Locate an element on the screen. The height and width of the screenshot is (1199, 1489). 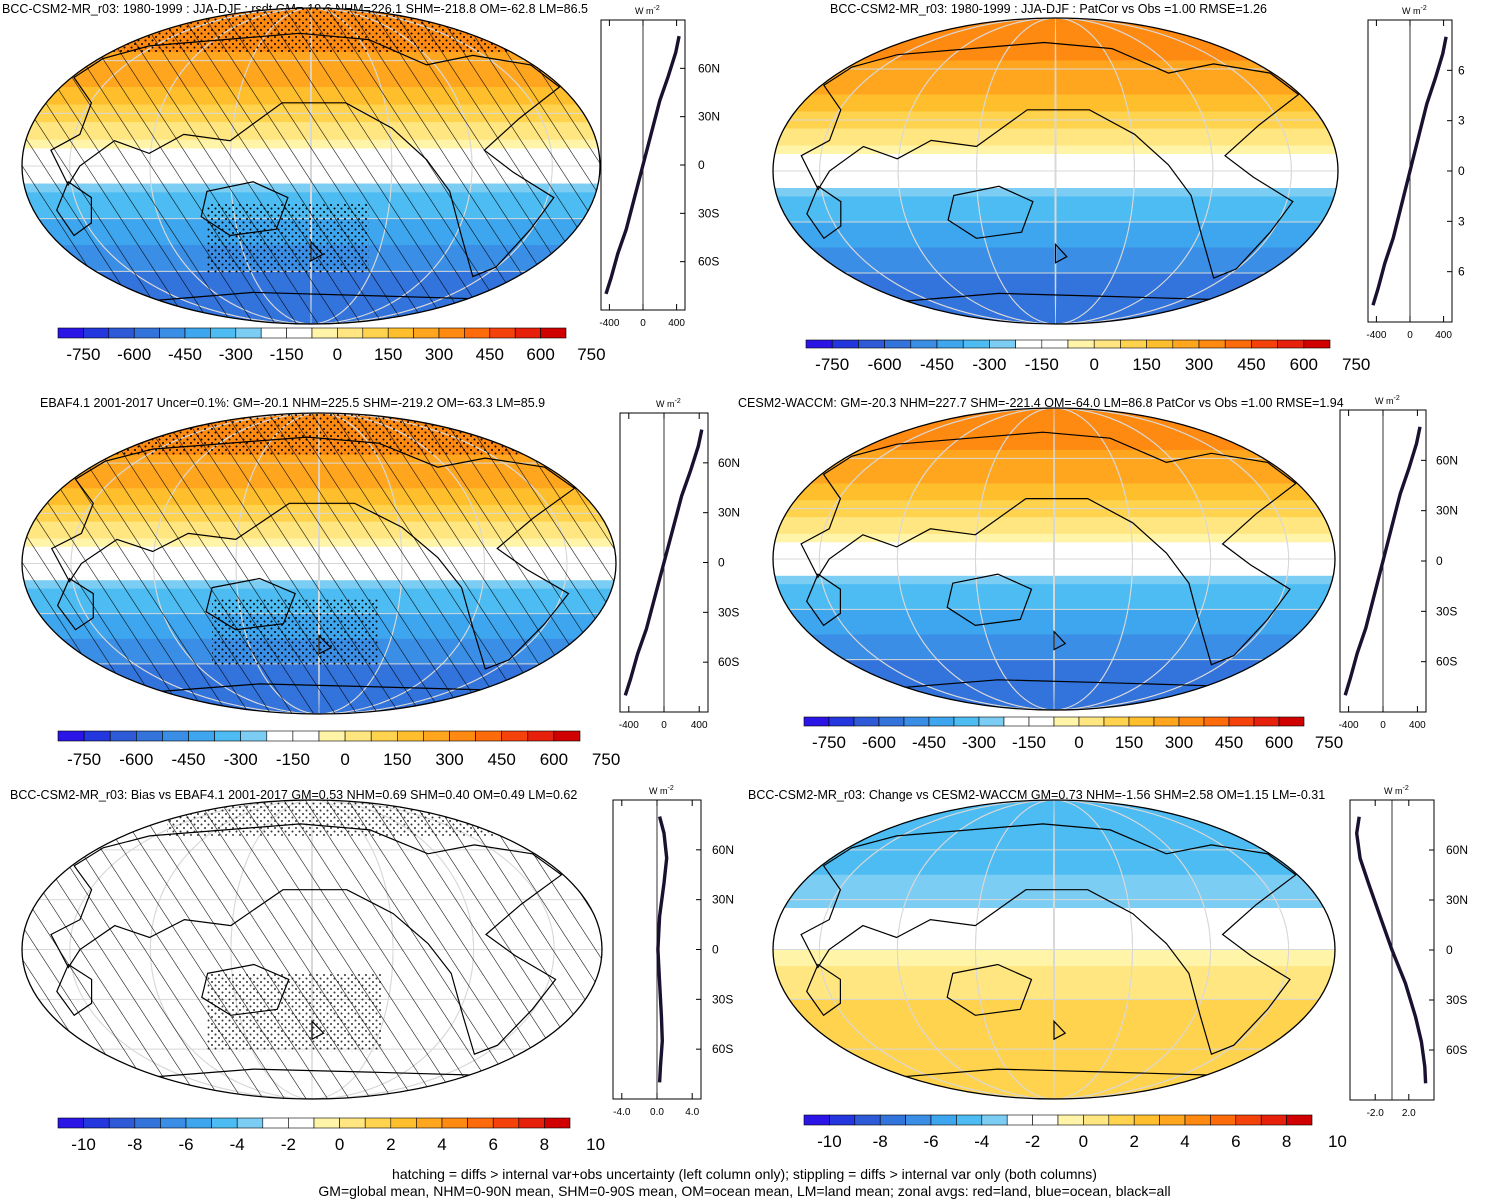
zonal-x-tick-label: -400 is located at coordinates (1376, 335).